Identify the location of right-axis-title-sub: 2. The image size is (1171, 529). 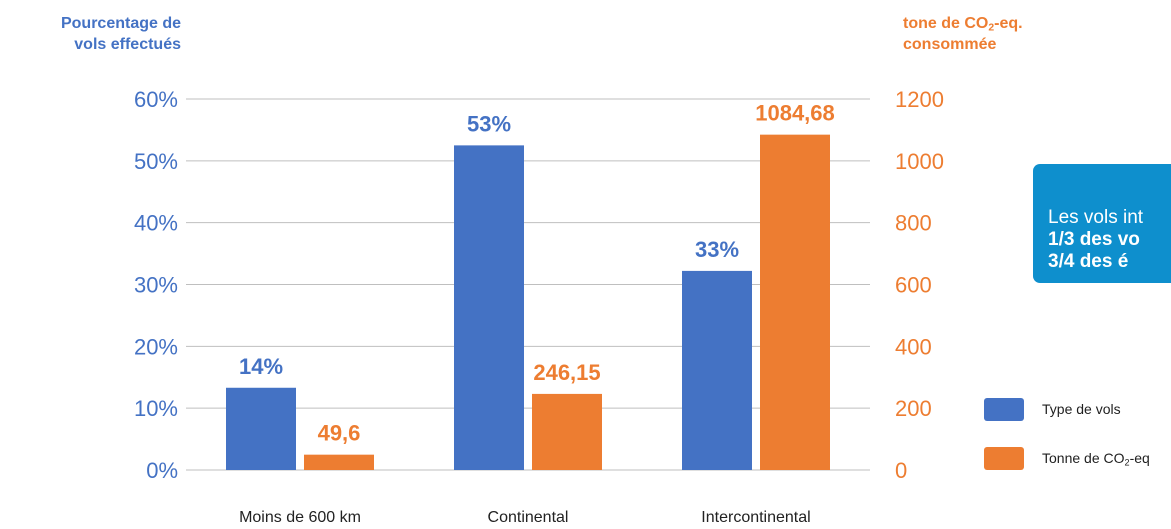
(991, 28).